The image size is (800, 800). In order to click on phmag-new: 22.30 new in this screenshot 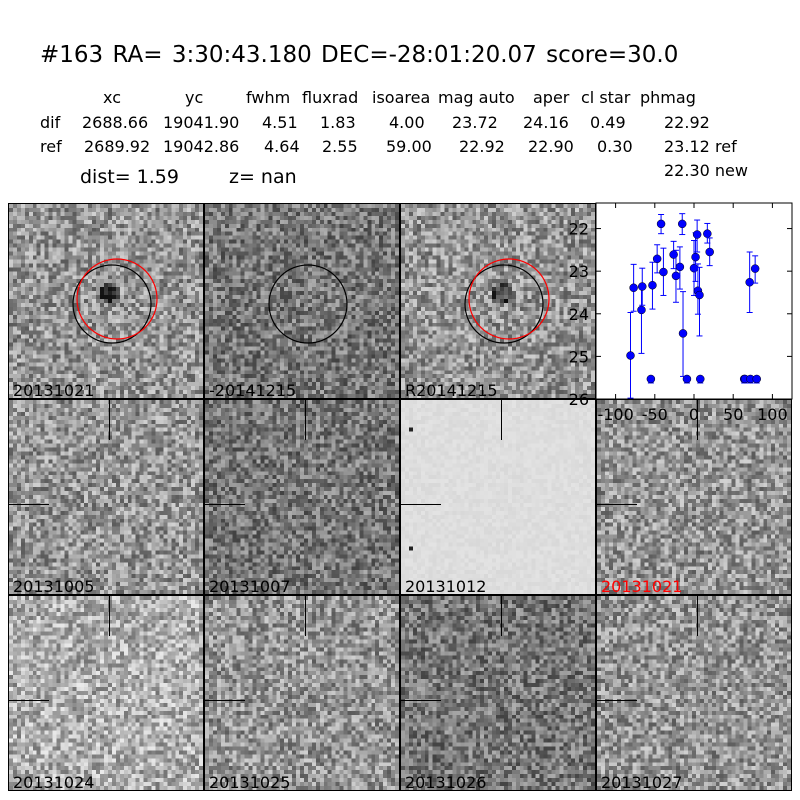, I will do `click(706, 170)`.